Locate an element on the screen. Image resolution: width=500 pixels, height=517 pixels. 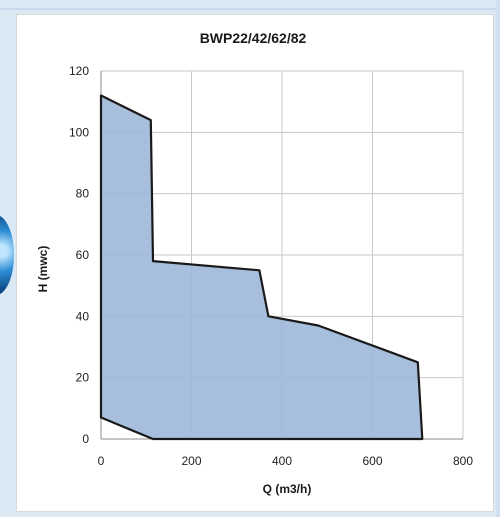
y-tick-label: 40 is located at coordinates (83, 316).